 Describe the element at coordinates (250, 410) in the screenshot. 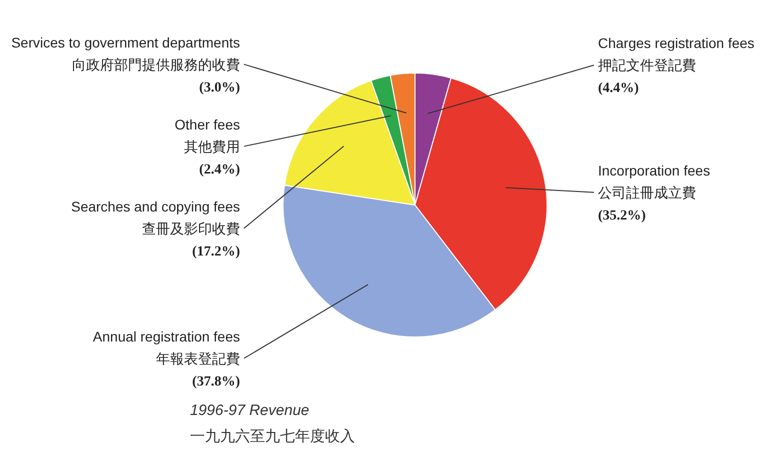

I see `text: 1996-97 Revenue` at that location.